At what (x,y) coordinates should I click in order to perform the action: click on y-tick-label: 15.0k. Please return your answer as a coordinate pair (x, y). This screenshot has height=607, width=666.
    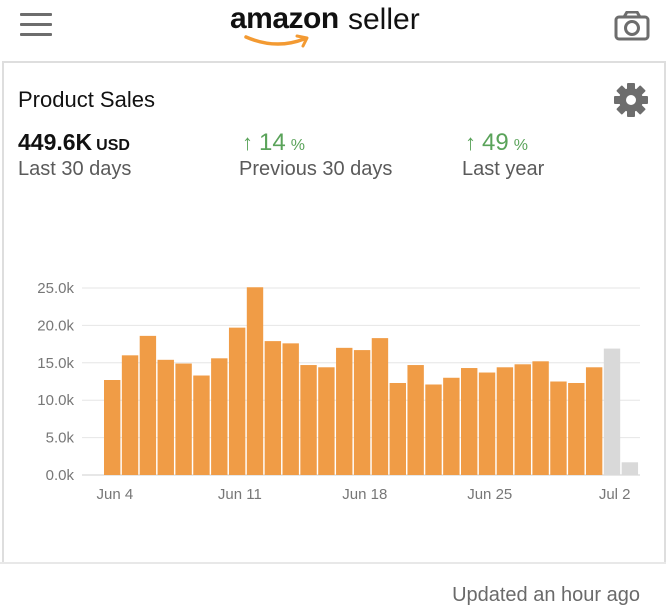
    Looking at the image, I should click on (55, 363).